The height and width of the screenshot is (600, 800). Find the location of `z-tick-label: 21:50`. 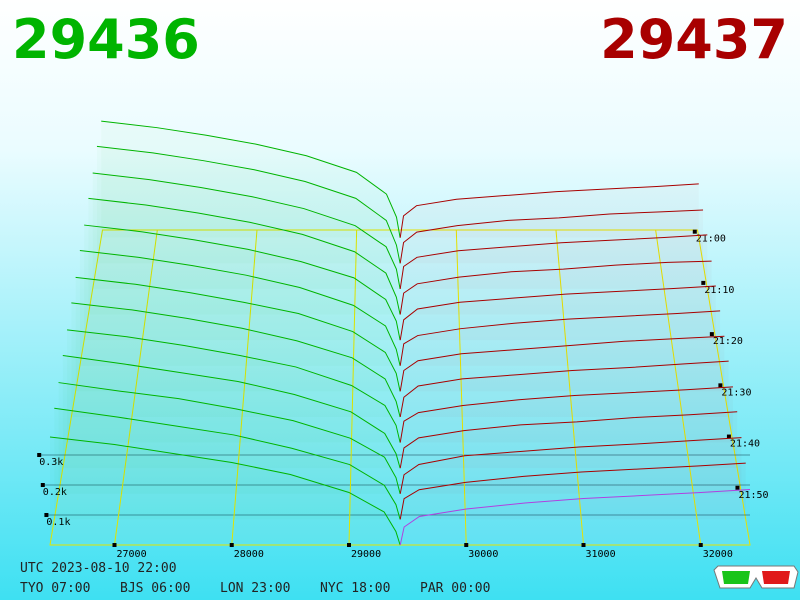

z-tick-label: 21:50 is located at coordinates (753, 495).